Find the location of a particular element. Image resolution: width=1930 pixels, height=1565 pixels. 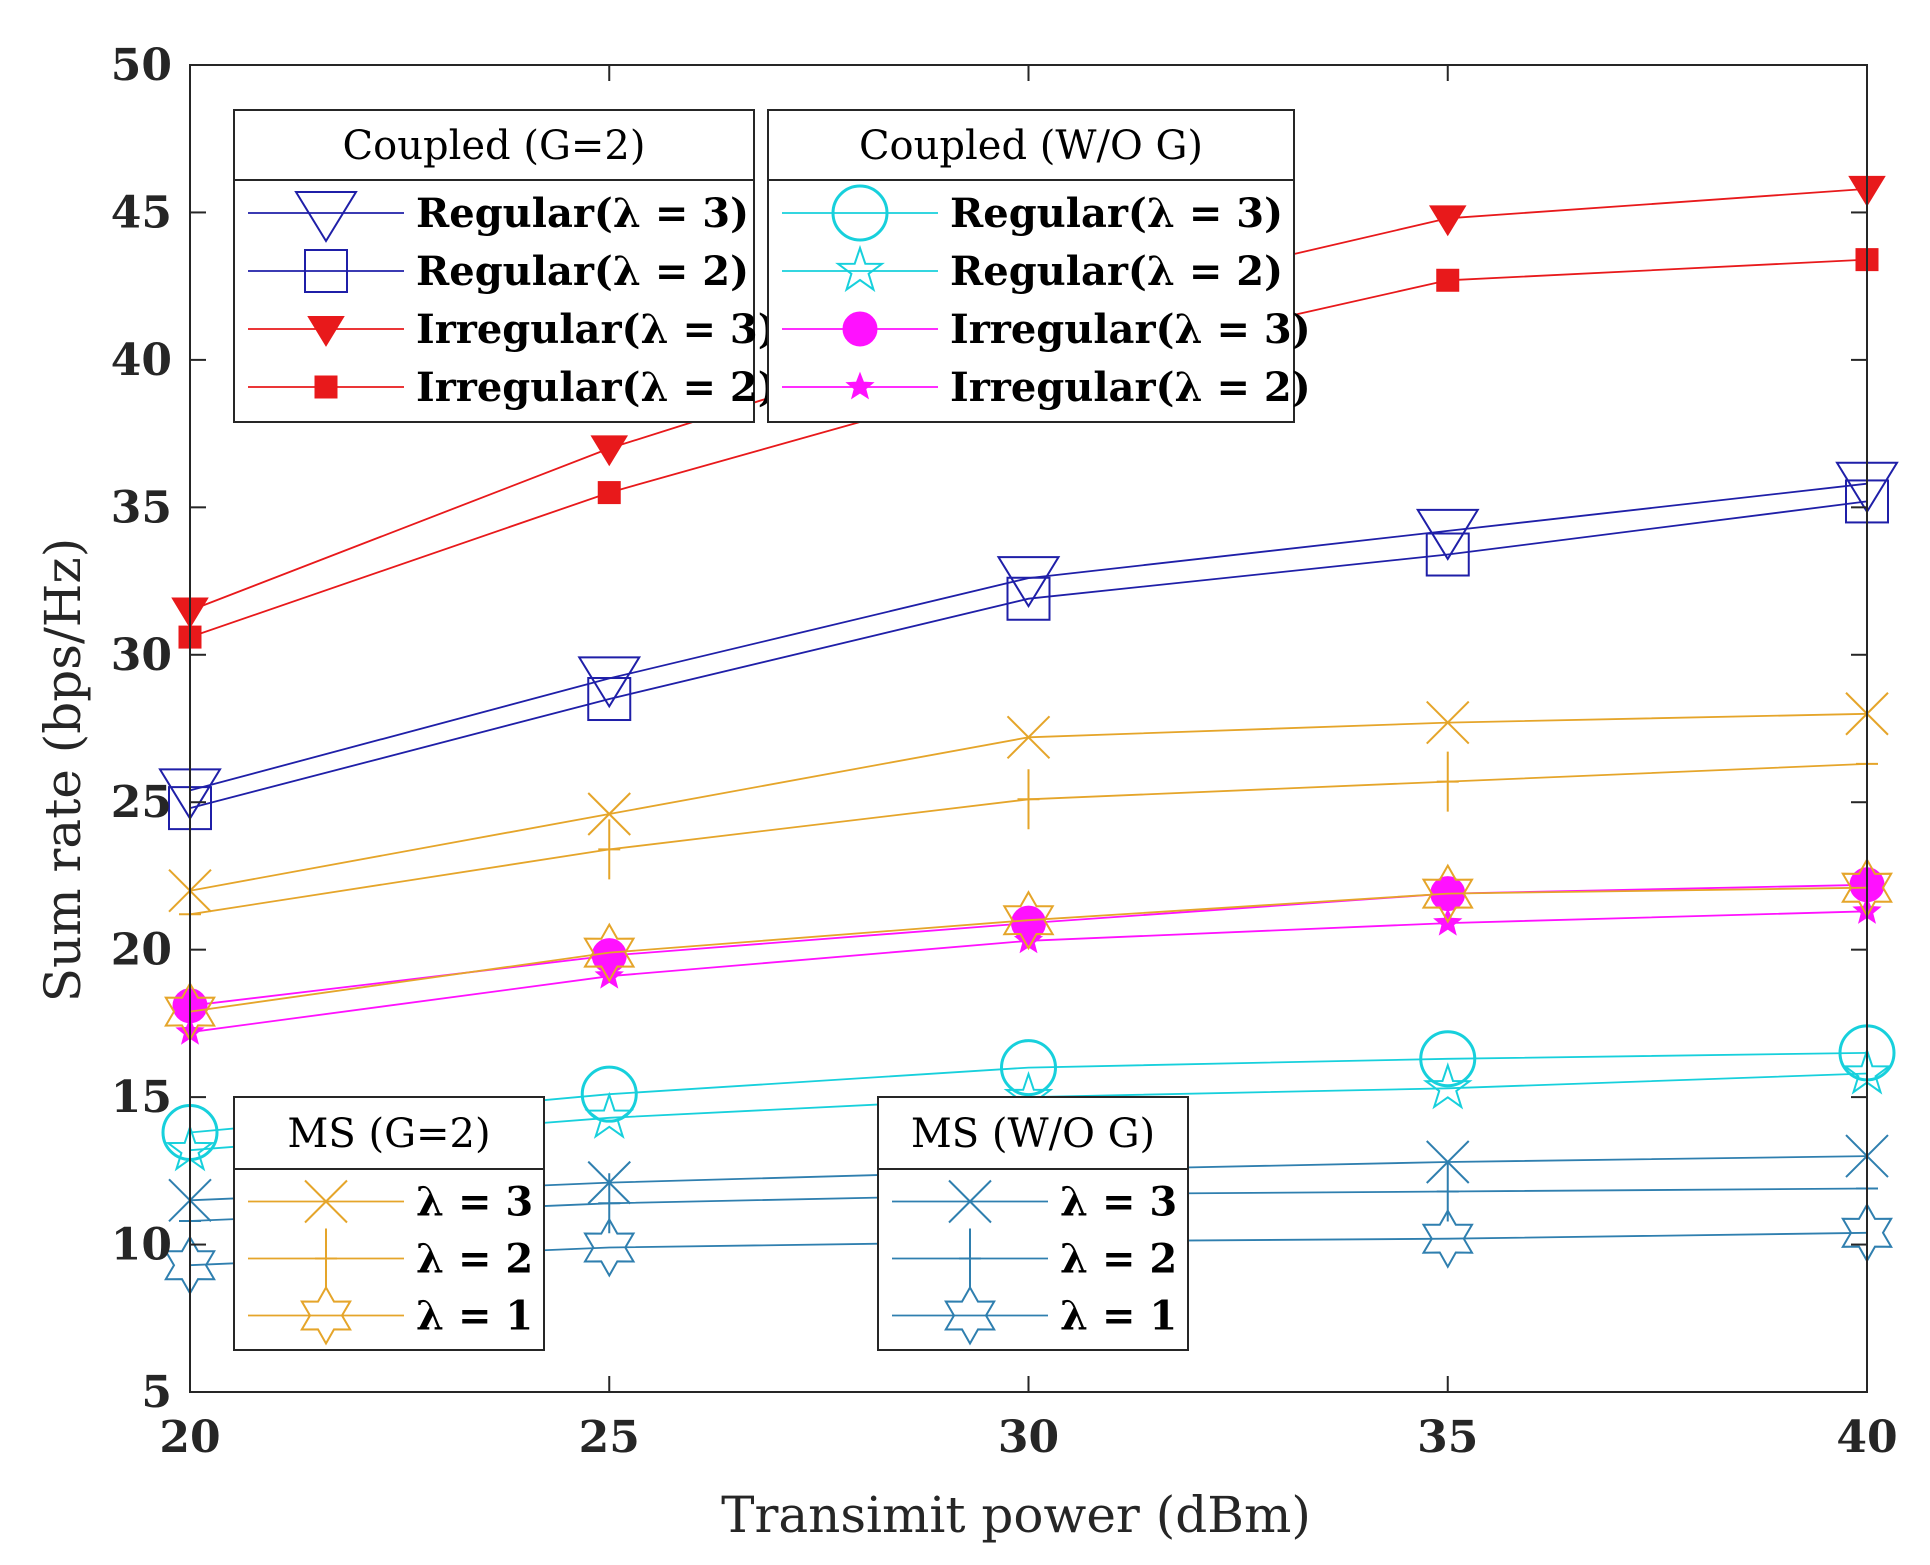

legend-entry-msw-l2: λ = 2 is located at coordinates (1034, 1258).